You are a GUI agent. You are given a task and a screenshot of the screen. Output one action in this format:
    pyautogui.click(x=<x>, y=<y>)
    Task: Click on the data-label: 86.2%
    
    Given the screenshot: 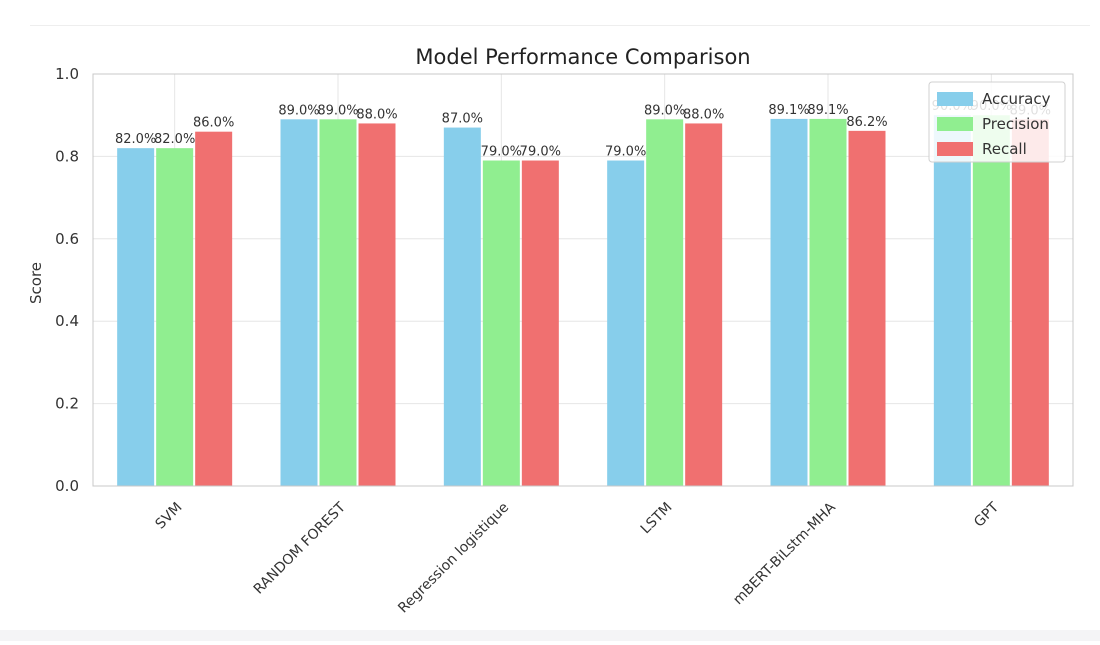 What is the action you would take?
    pyautogui.click(x=866, y=122)
    